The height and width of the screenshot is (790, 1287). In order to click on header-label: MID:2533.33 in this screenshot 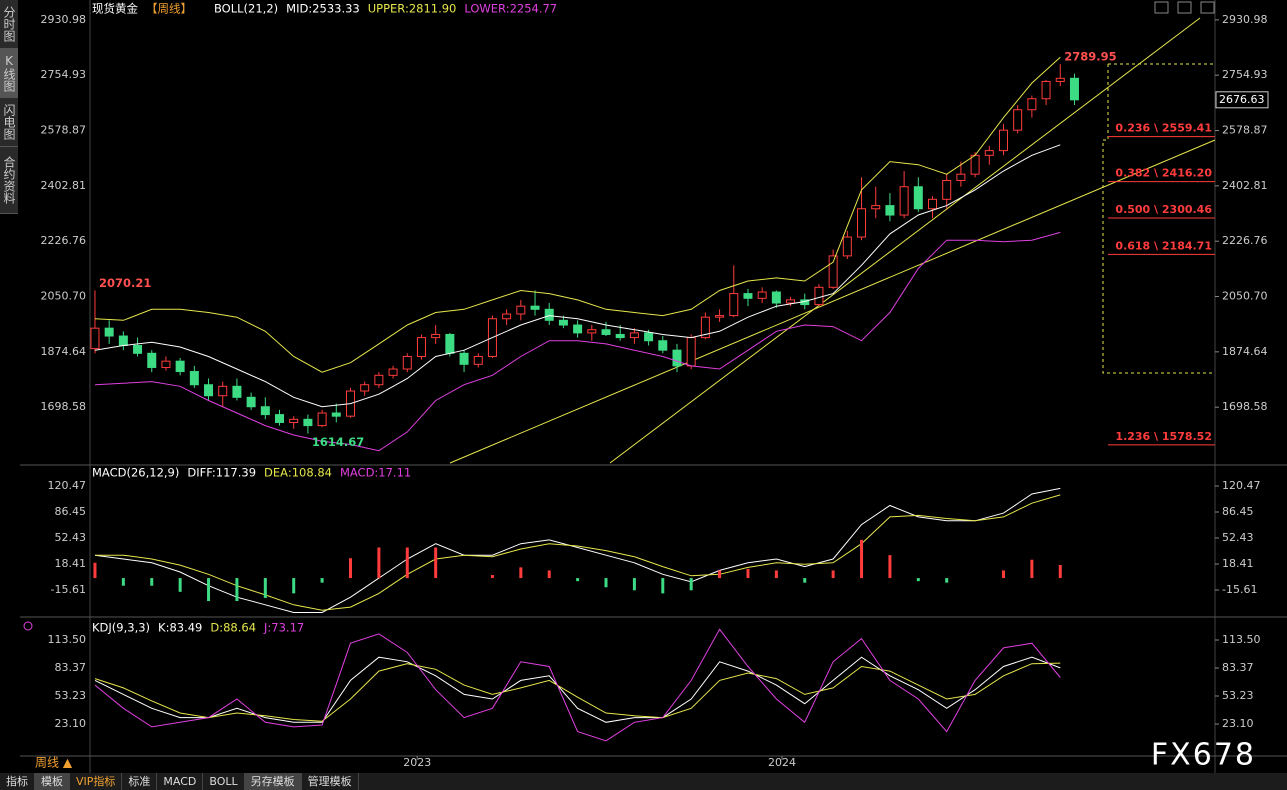, I will do `click(323, 9)`.